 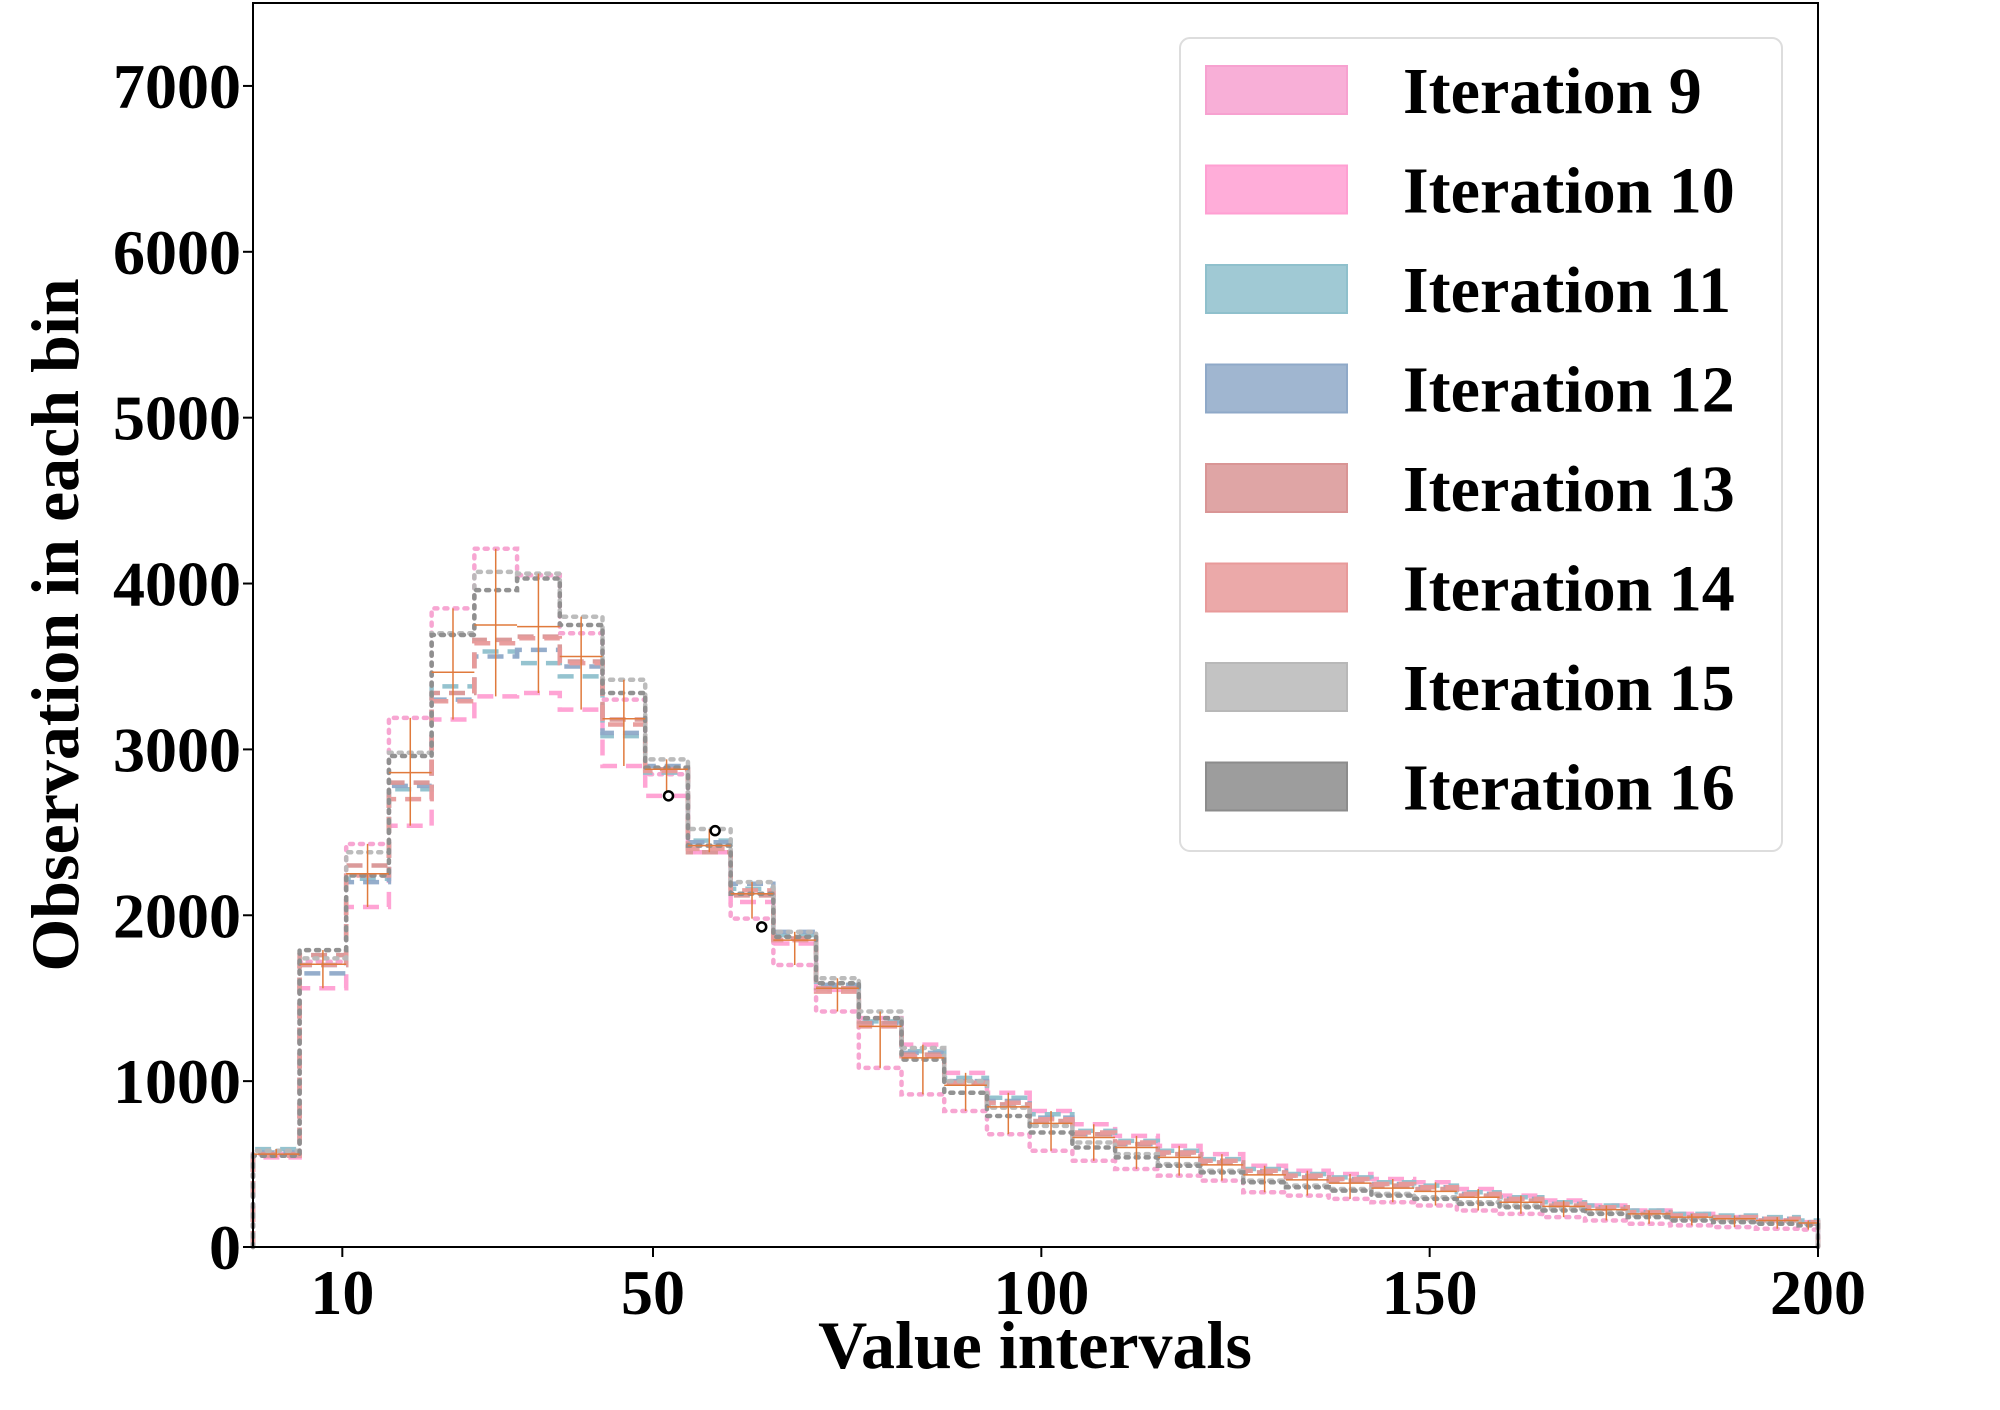 What do you see at coordinates (1569, 688) in the screenshot?
I see `legend-label: Iteration 15` at bounding box center [1569, 688].